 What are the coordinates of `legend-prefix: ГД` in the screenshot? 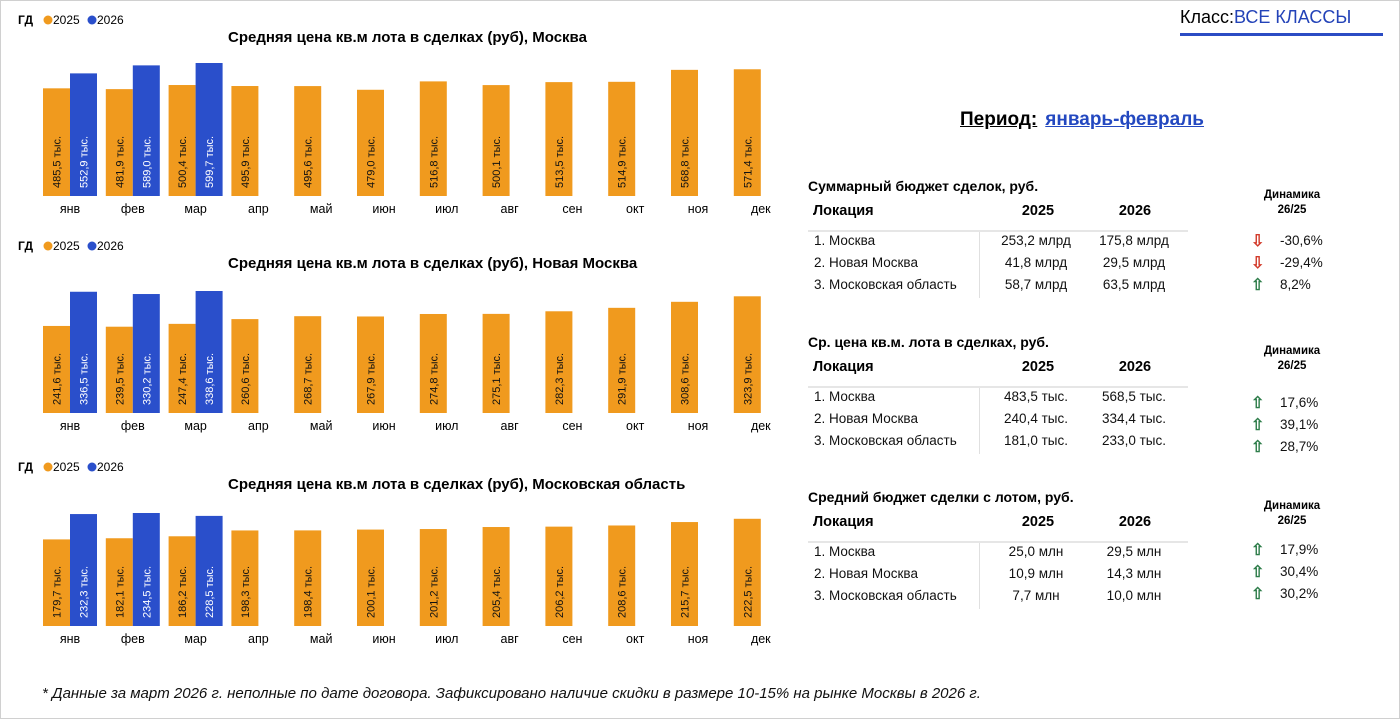 It's located at (26, 467).